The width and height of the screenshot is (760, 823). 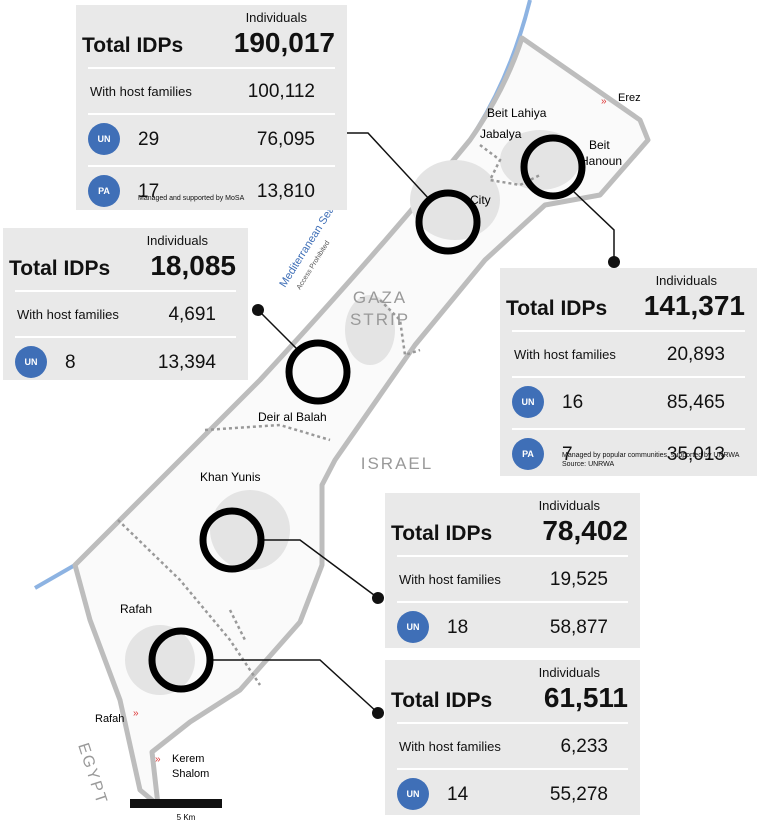 I want to click on site-individuals: 55,278, so click(x=578, y=794).